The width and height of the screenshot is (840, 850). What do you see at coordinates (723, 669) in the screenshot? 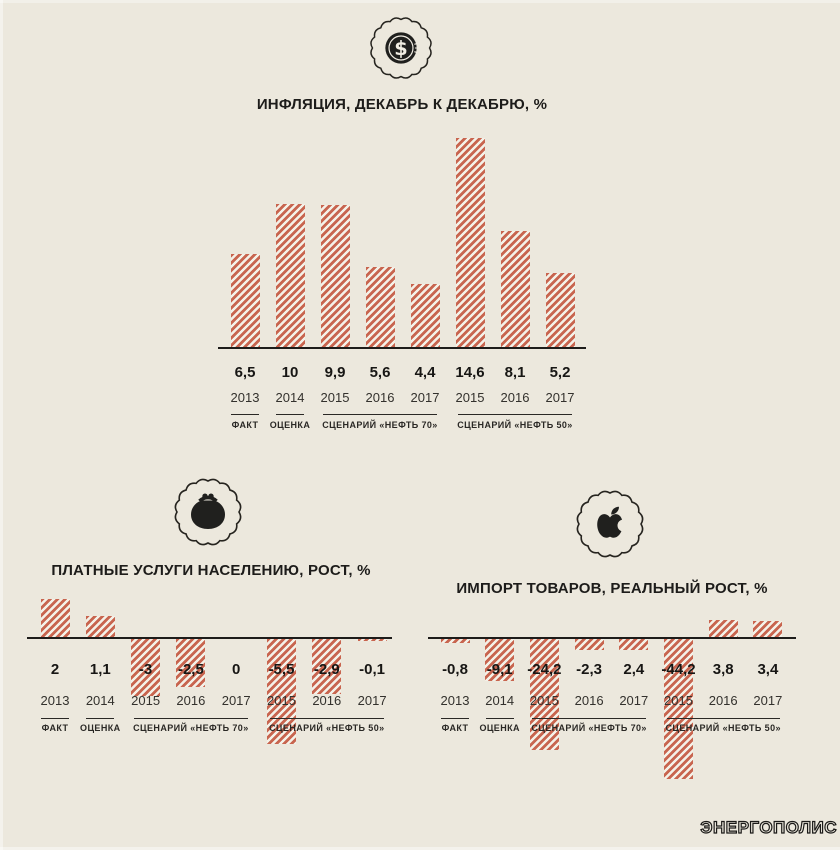
I see `bar-value-label: 3,8` at bounding box center [723, 669].